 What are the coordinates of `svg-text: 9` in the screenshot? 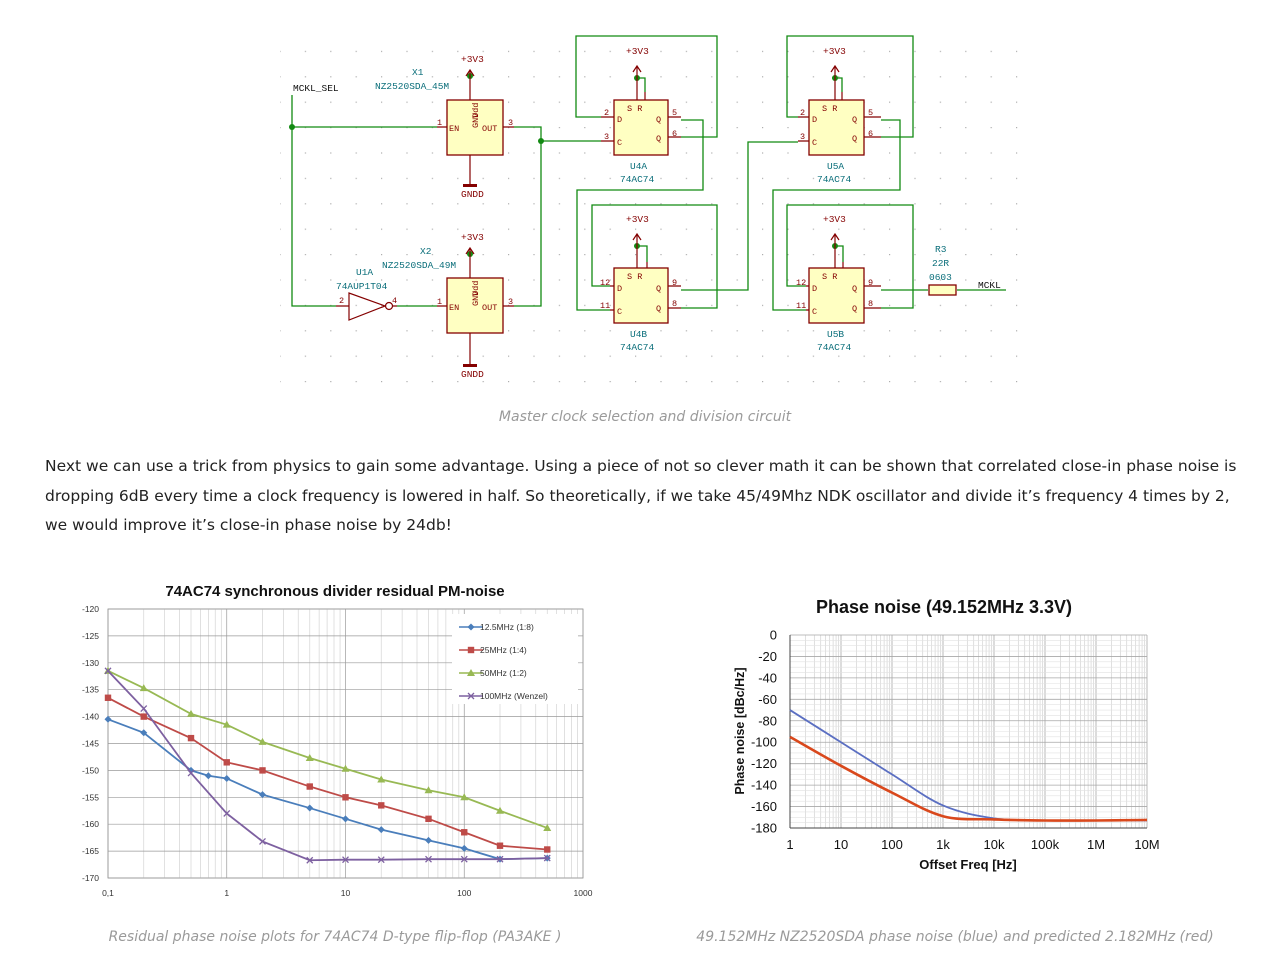 It's located at (870, 283).